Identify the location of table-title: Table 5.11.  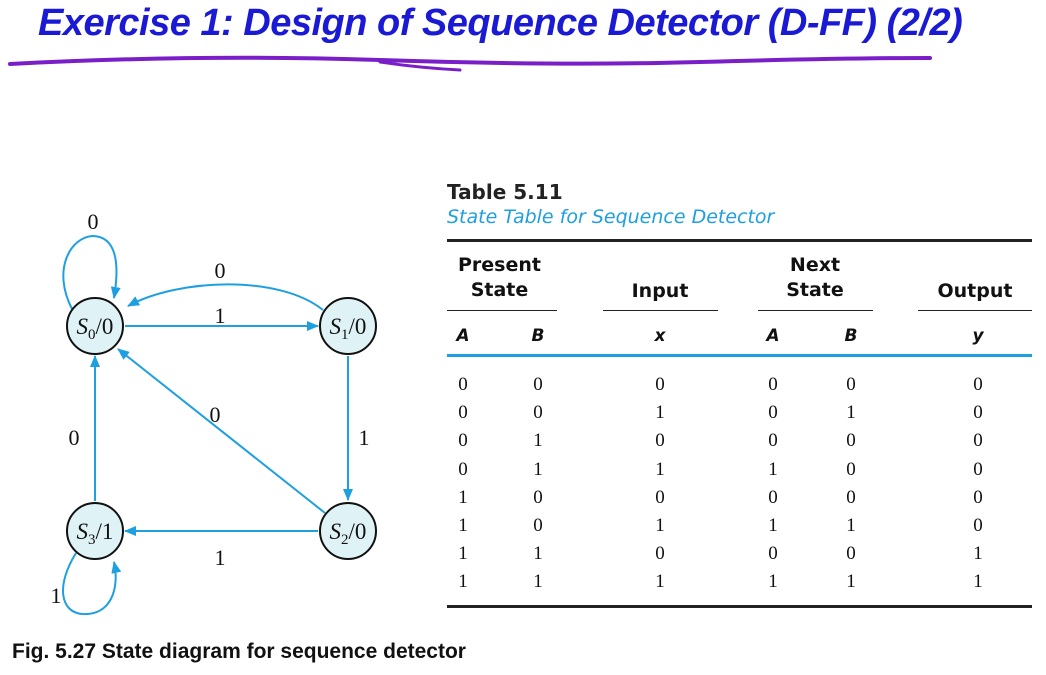
(505, 192).